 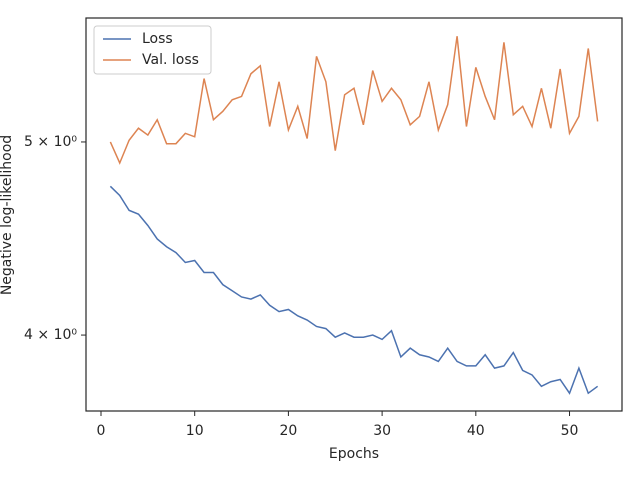 I want to click on legend-box, so click(x=152, y=50).